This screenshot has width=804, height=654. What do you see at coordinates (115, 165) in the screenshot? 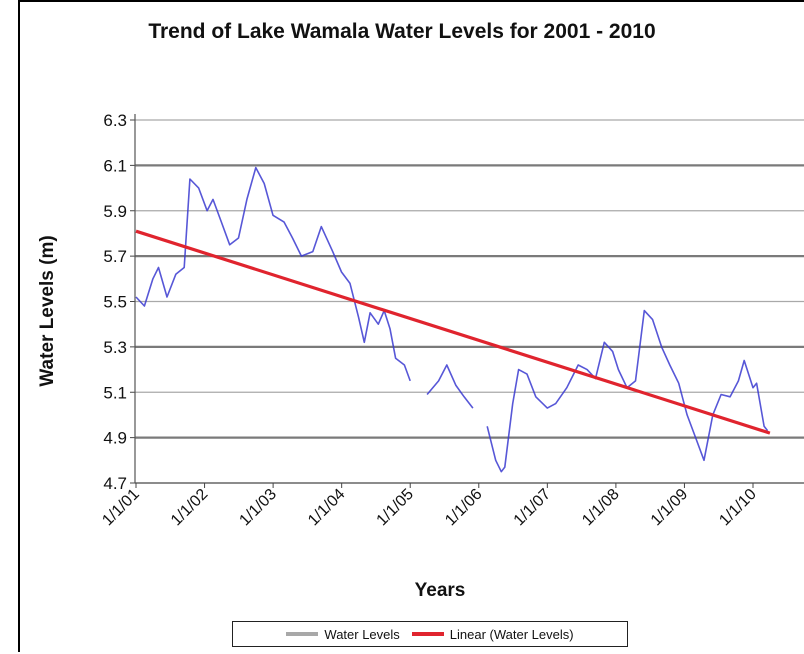
I see `y-tick-label: 6.1` at bounding box center [115, 165].